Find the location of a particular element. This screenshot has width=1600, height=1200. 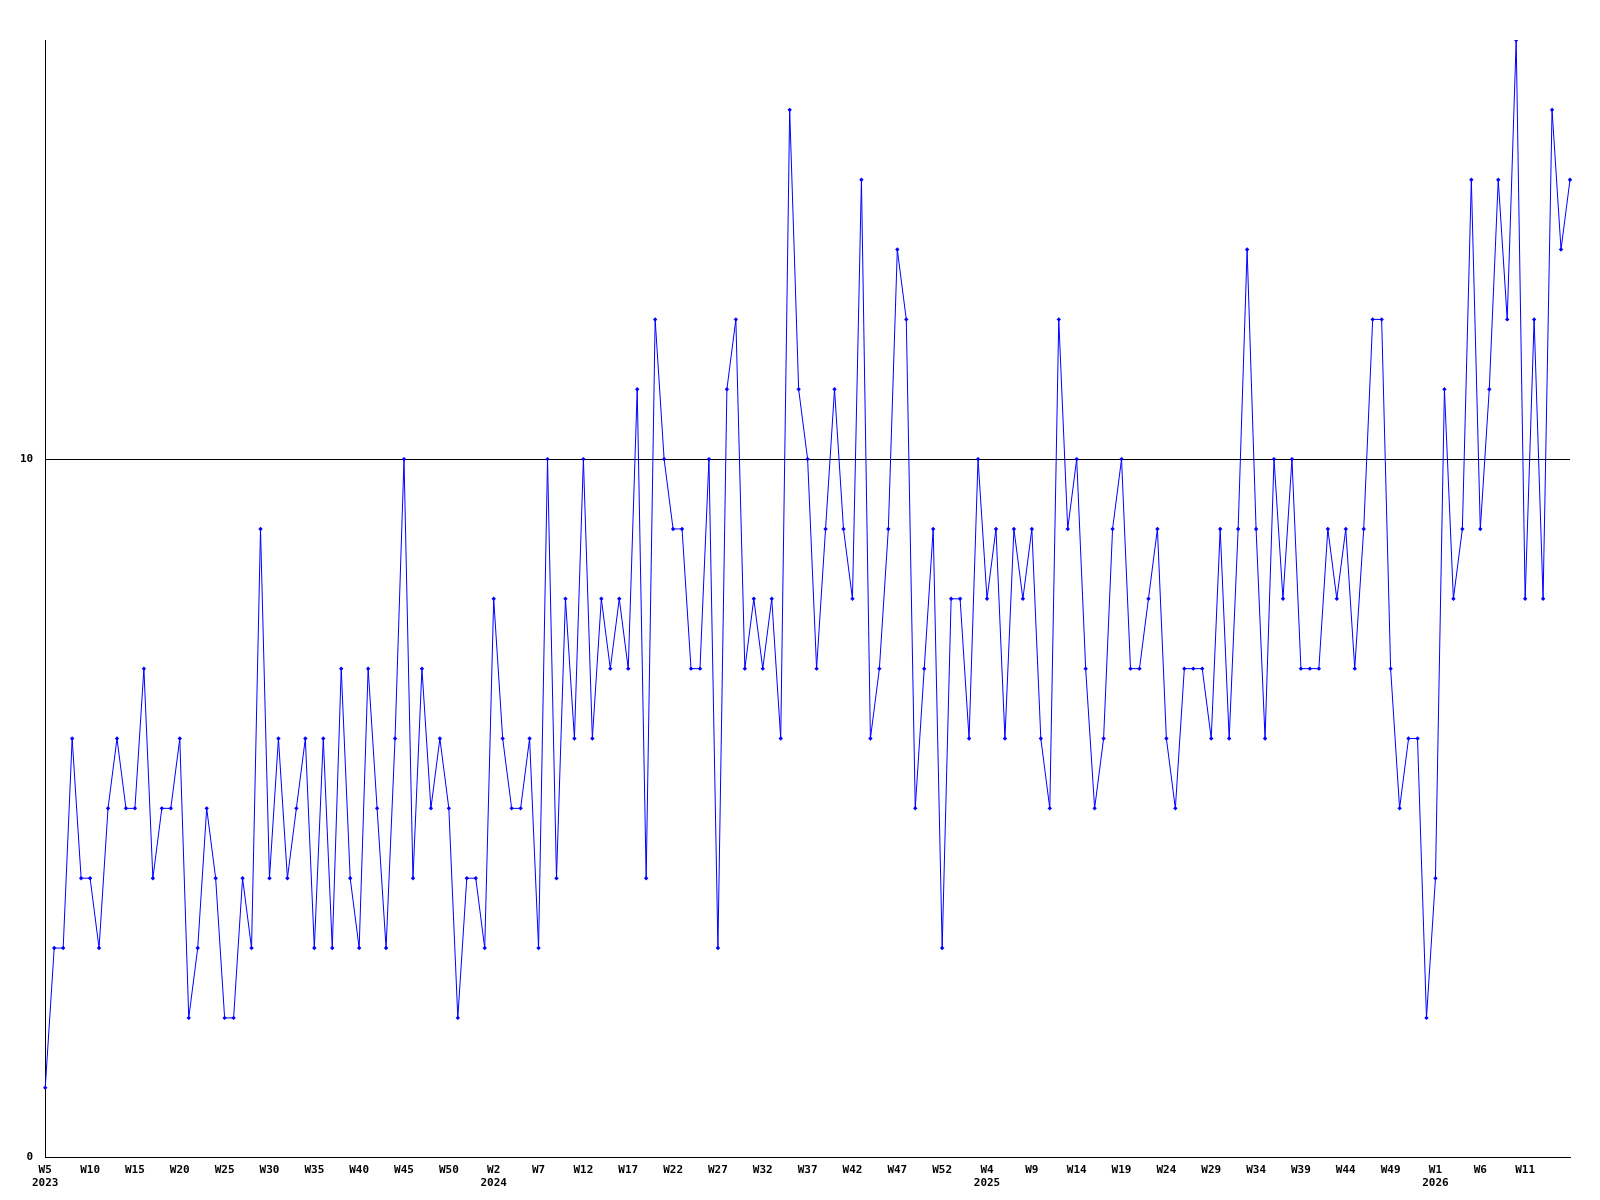

x-tick-label: W27 is located at coordinates (717, 1170).